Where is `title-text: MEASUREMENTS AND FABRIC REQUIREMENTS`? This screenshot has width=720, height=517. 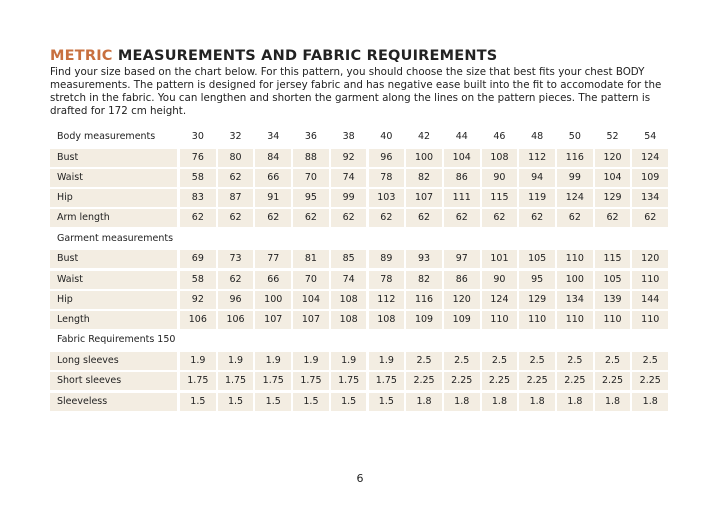 title-text: MEASUREMENTS AND FABRIC REQUIREMENTS is located at coordinates (307, 56).